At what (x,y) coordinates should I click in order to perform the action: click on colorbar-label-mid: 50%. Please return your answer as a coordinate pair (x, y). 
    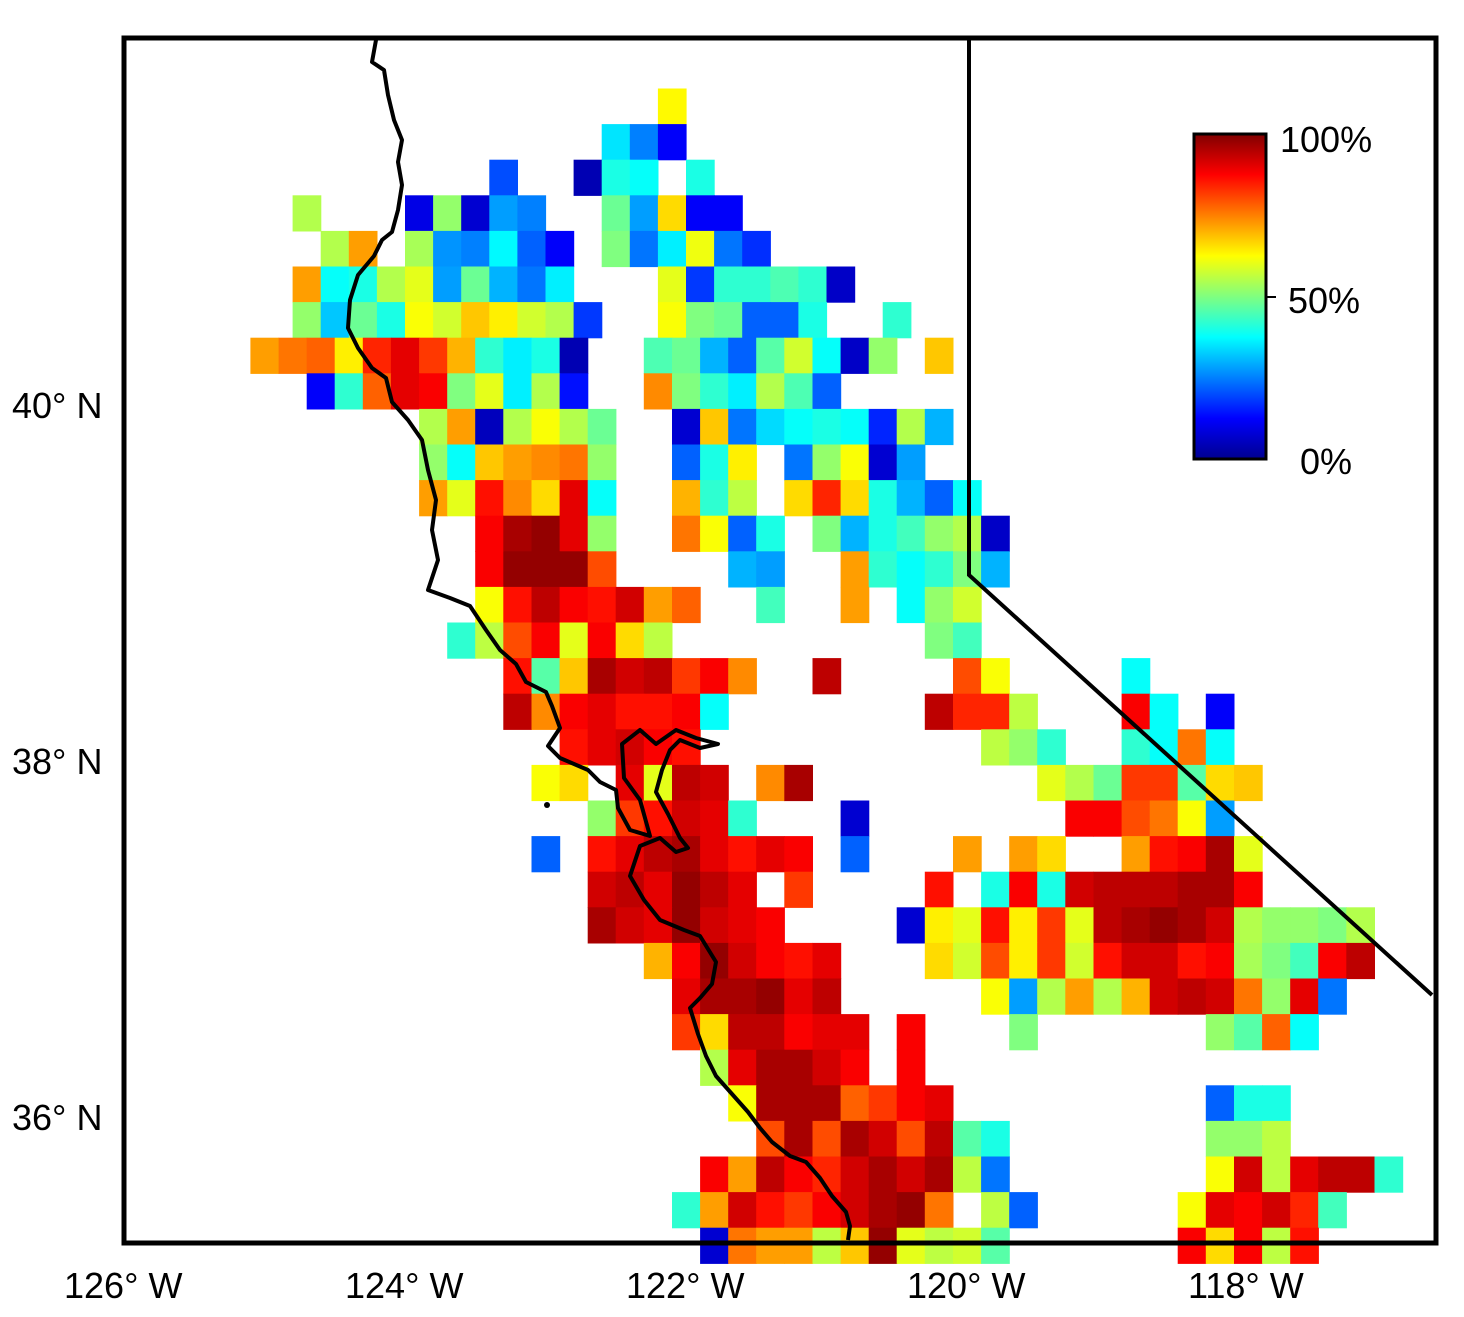
    Looking at the image, I should click on (1324, 300).